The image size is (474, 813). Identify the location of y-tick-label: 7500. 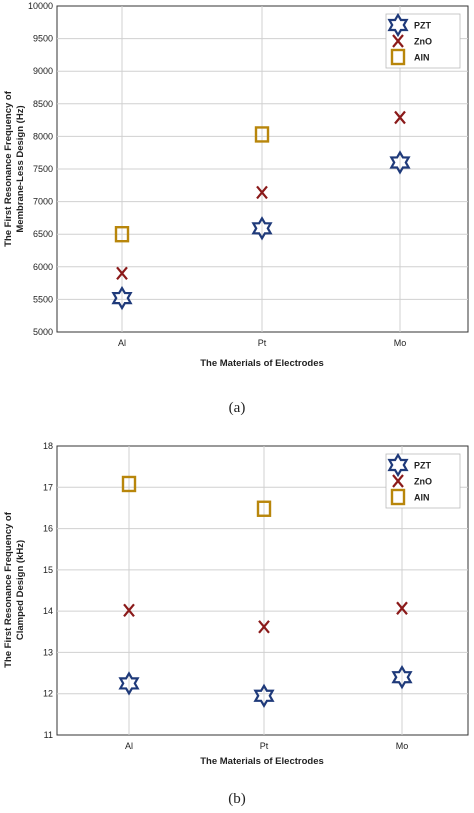
(43, 169).